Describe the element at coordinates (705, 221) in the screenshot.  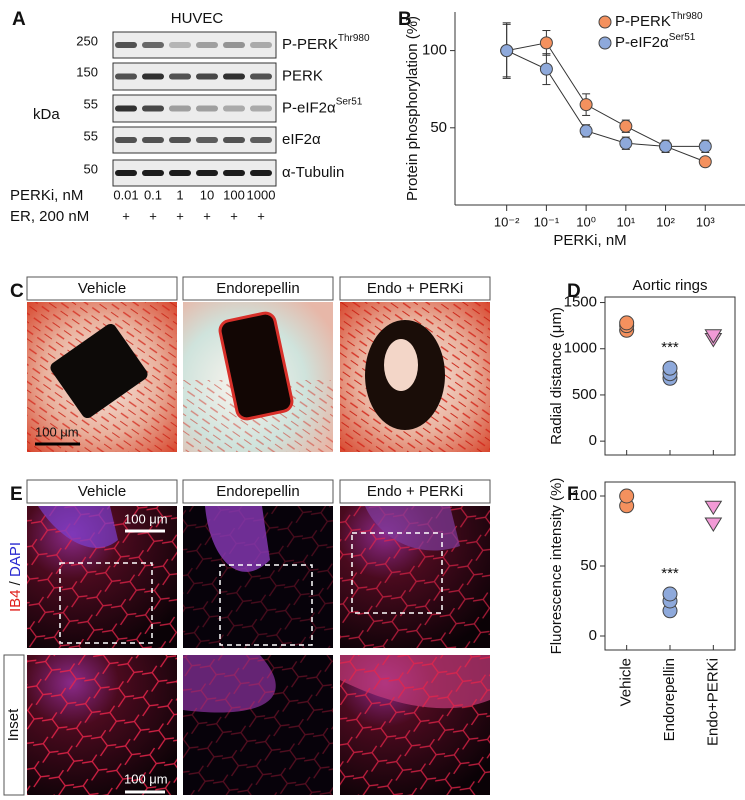
I see `x-tick-label: 10³` at that location.